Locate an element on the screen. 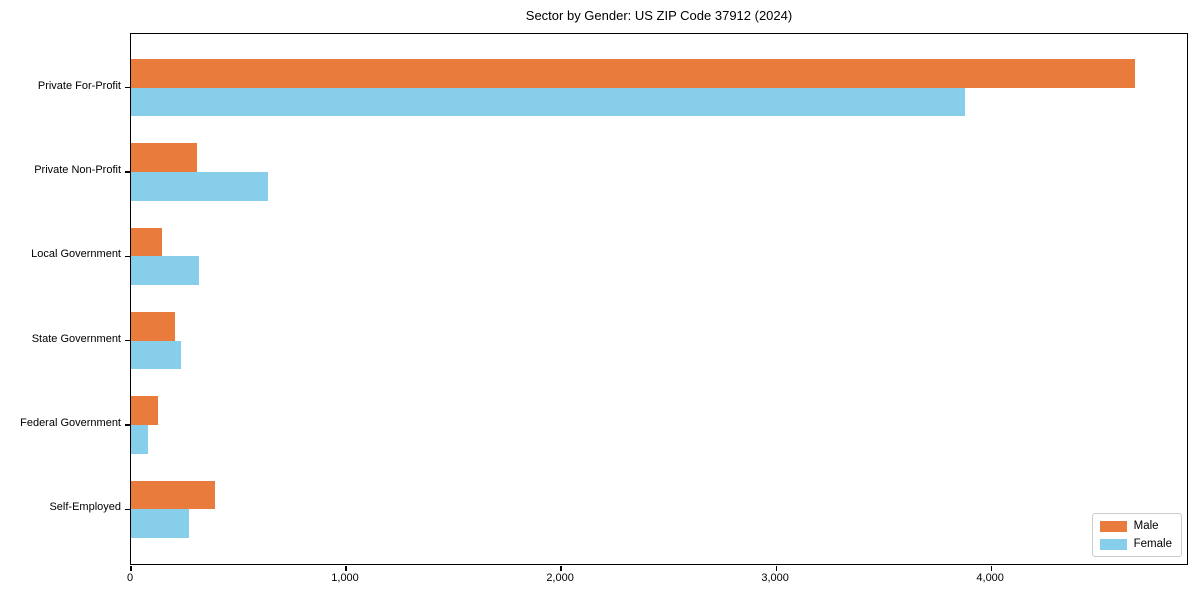 The image size is (1200, 600). legend-item-male: Male is located at coordinates (1135, 526).